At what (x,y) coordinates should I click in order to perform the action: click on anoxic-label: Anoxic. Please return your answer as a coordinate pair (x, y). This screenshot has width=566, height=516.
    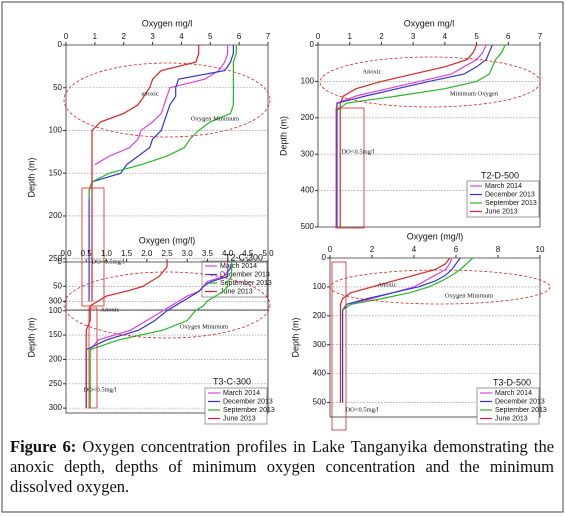
    Looking at the image, I should click on (371, 71).